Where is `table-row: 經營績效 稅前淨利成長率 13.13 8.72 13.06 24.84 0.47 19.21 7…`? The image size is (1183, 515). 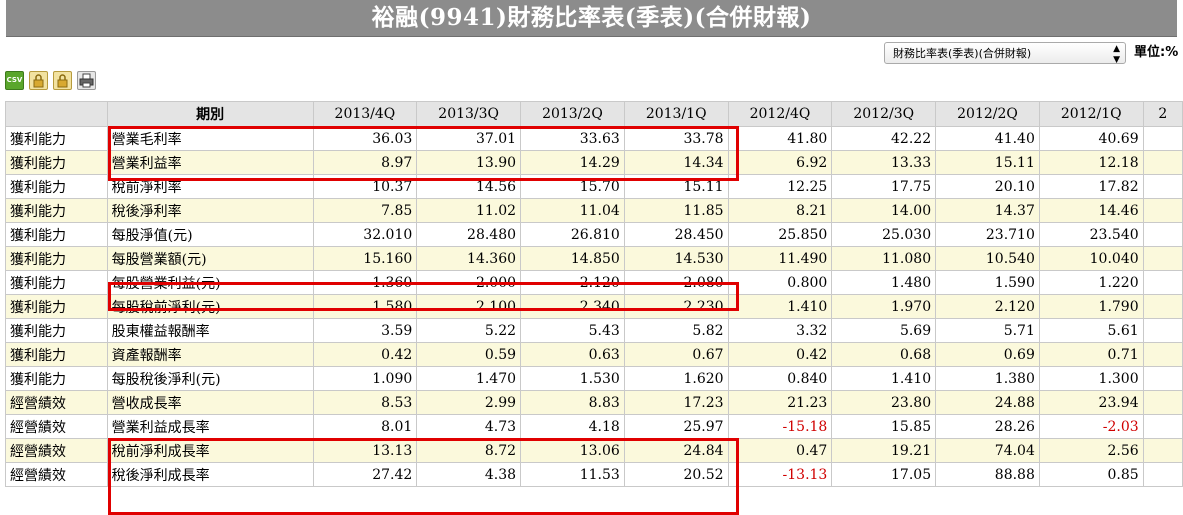 table-row: 經營績效 稅前淨利成長率 13.13 8.72 13.06 24.84 0.47 19.21 7… is located at coordinates (594, 450).